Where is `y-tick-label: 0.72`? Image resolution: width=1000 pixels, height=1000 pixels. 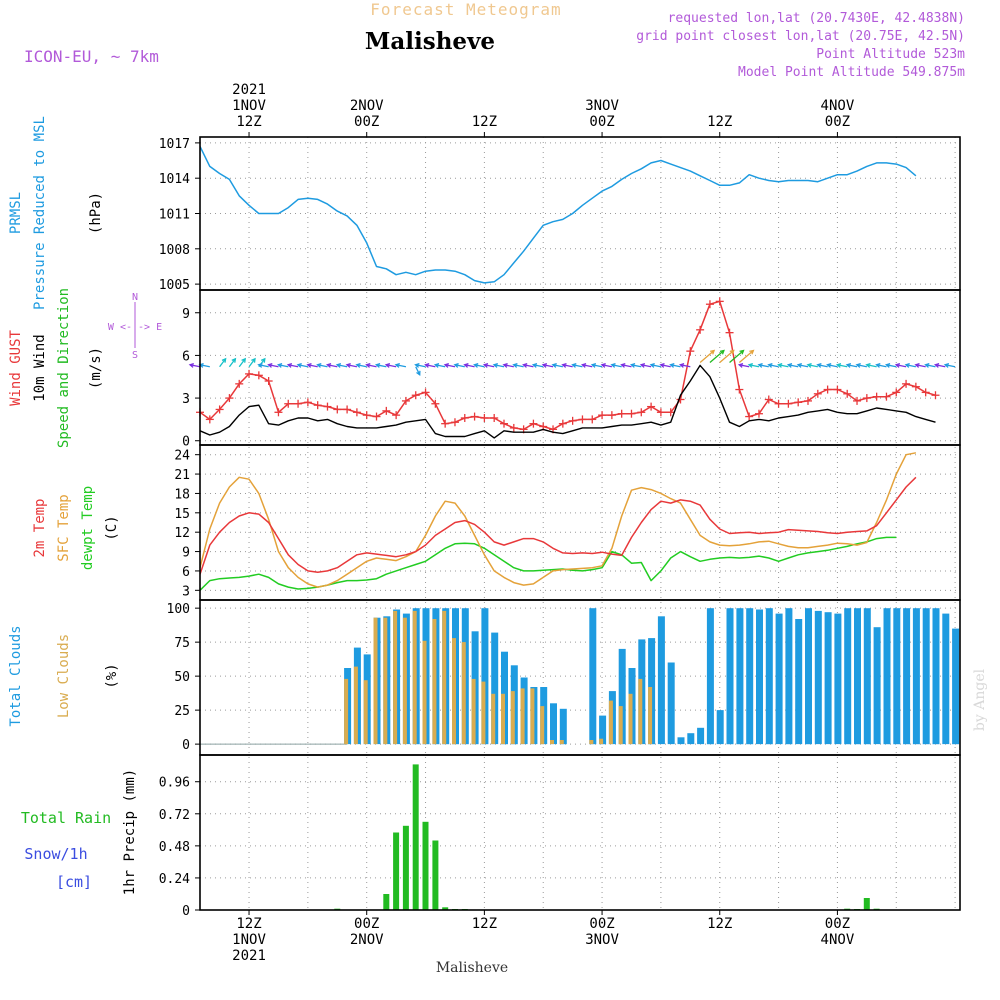 y-tick-label: 0.72 is located at coordinates (174, 815).